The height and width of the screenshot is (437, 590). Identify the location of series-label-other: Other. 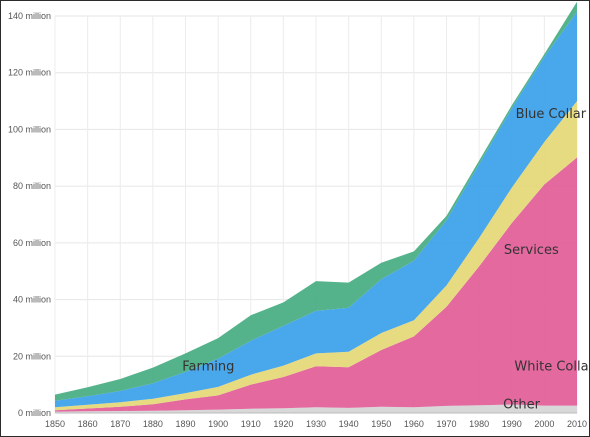
(522, 405).